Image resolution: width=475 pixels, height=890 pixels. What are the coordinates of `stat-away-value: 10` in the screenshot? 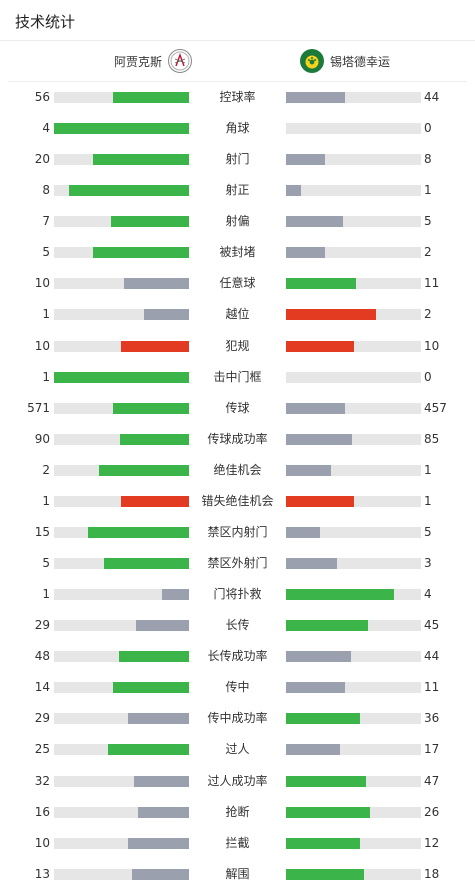 It's located at (432, 346).